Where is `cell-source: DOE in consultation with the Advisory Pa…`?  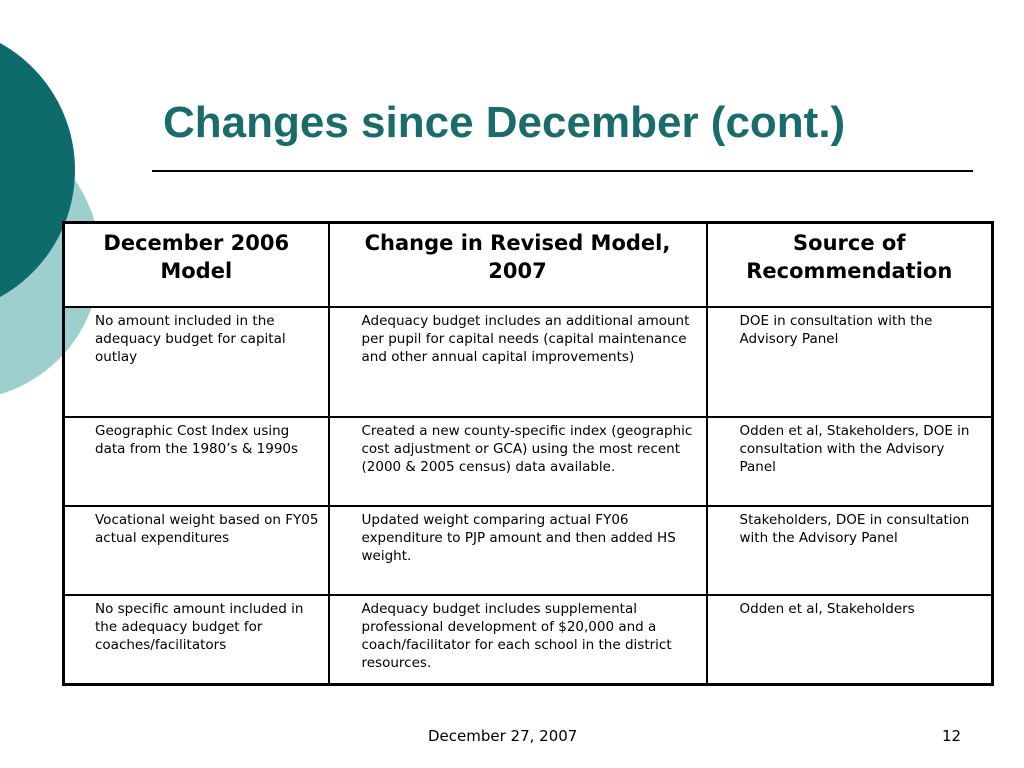
cell-source: DOE in consultation with the Advisory Pa… is located at coordinates (849, 362).